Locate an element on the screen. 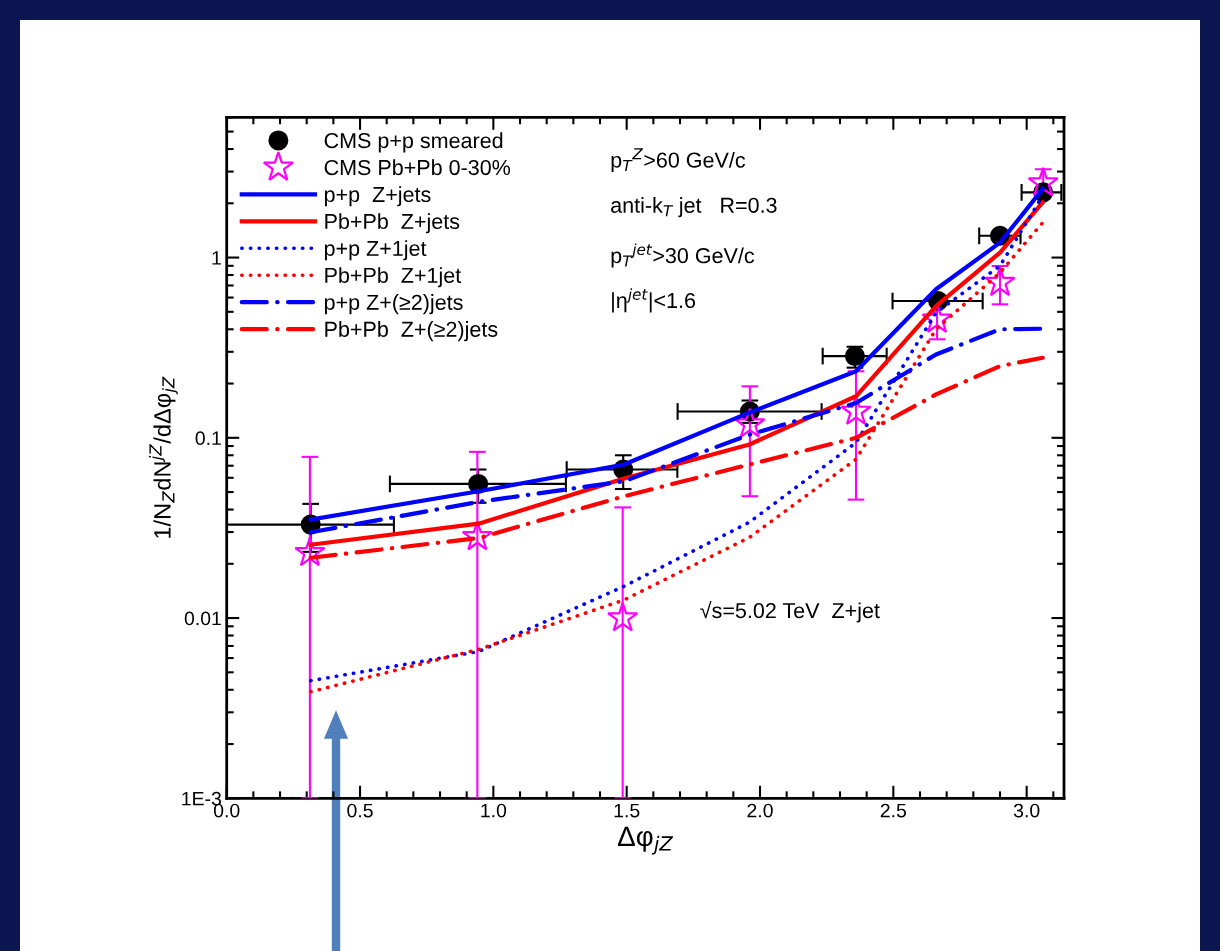  annotation: √s=5.02 TeV Z+jet is located at coordinates (790, 611).